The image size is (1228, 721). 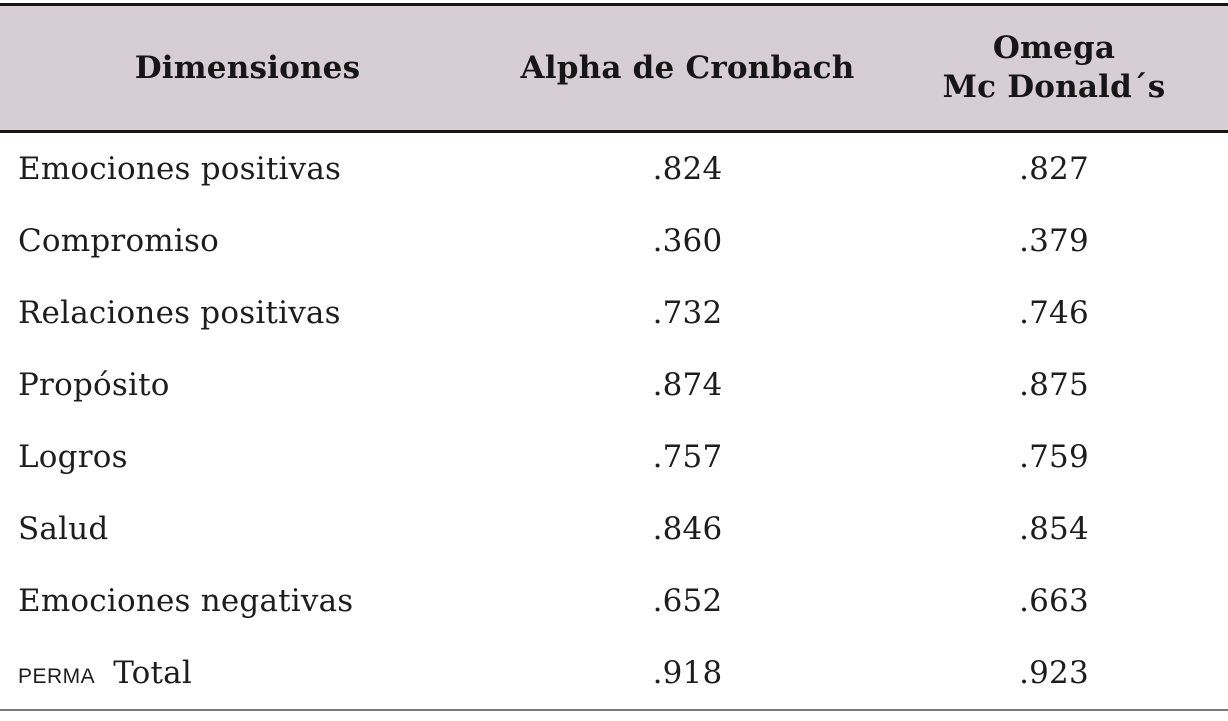 What do you see at coordinates (614, 601) in the screenshot?
I see `table-row: Emociones negativas .652 .663` at bounding box center [614, 601].